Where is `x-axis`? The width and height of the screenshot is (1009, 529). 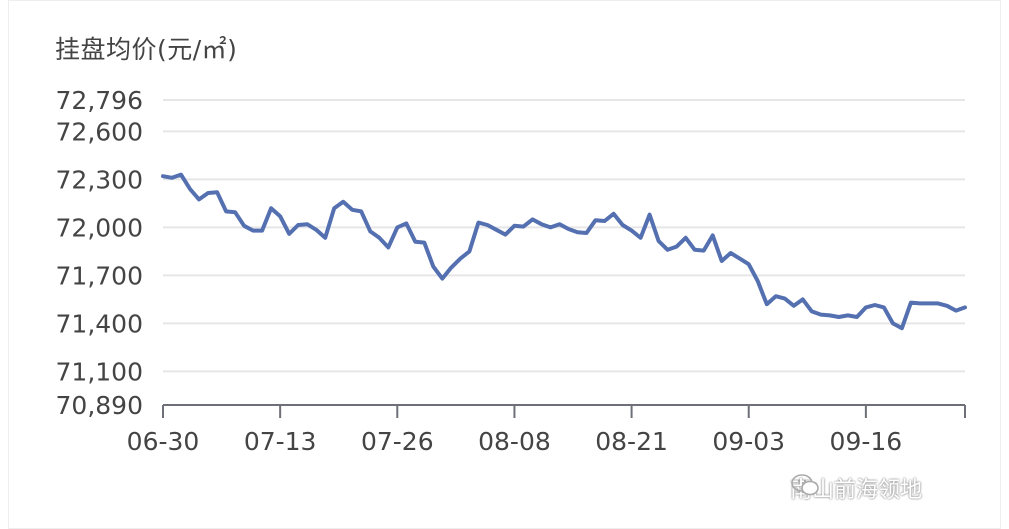
x-axis is located at coordinates (564, 411).